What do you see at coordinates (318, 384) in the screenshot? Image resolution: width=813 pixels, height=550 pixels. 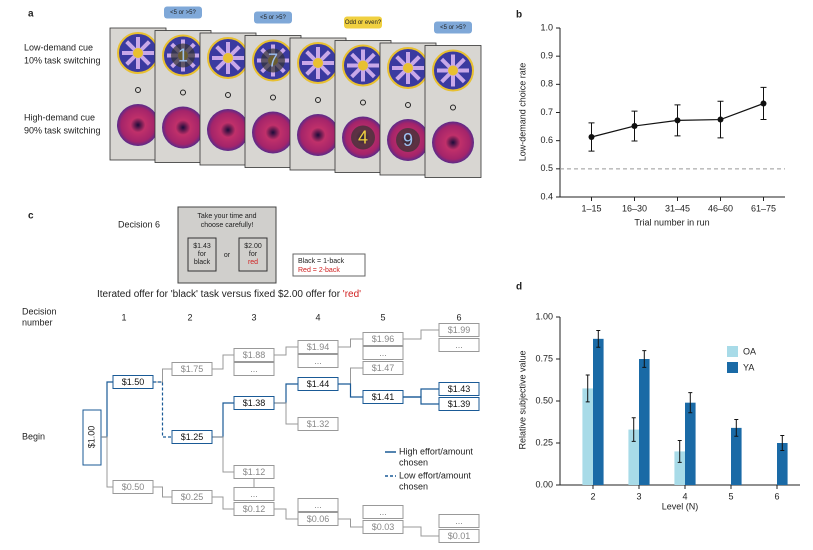 I see `node: $1.44` at bounding box center [318, 384].